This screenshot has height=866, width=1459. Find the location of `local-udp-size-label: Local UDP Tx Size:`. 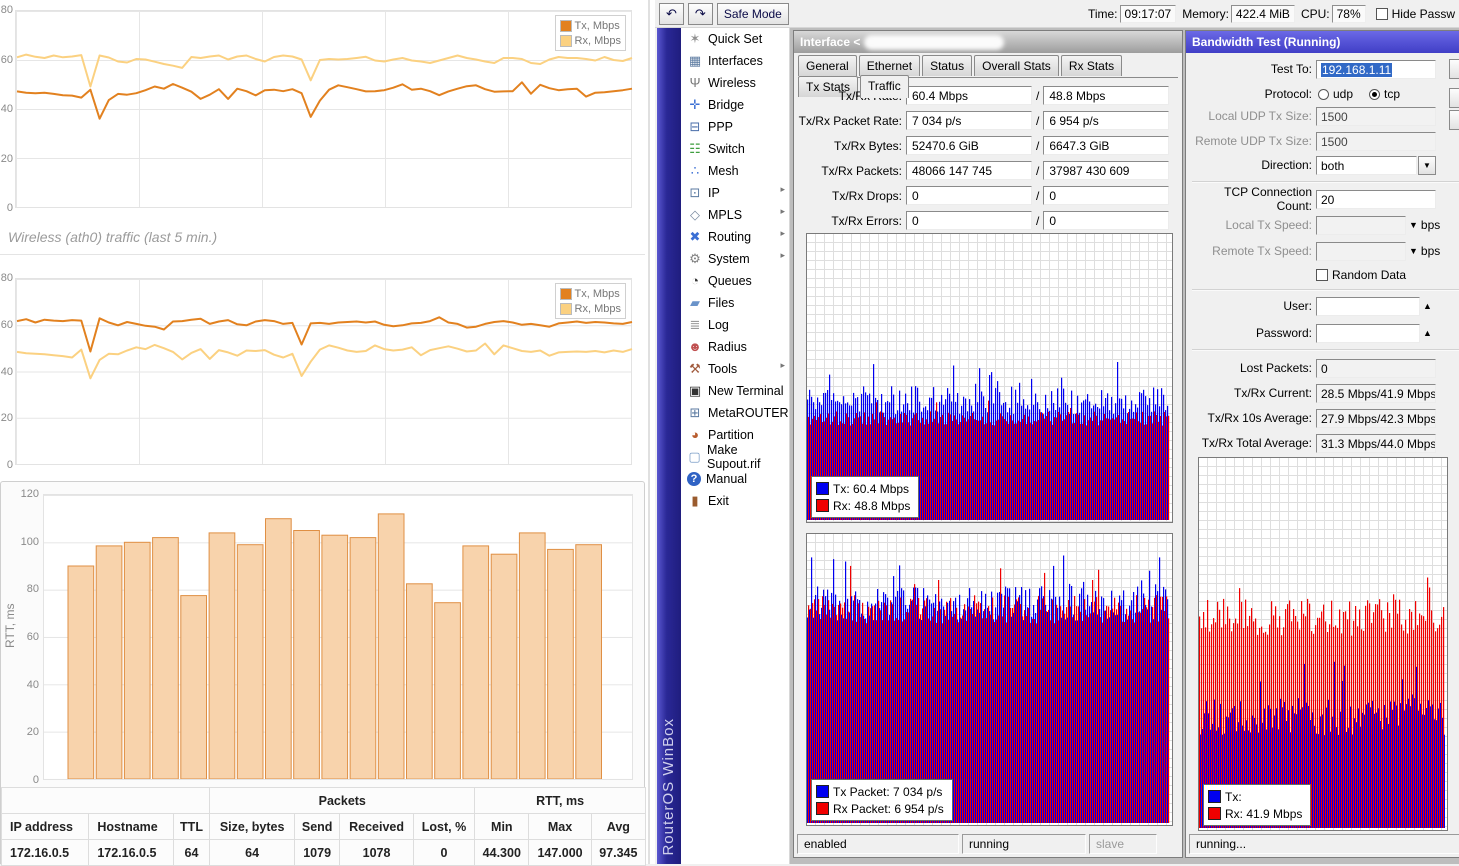

local-udp-size-label: Local UDP Tx Size: is located at coordinates (1260, 116).